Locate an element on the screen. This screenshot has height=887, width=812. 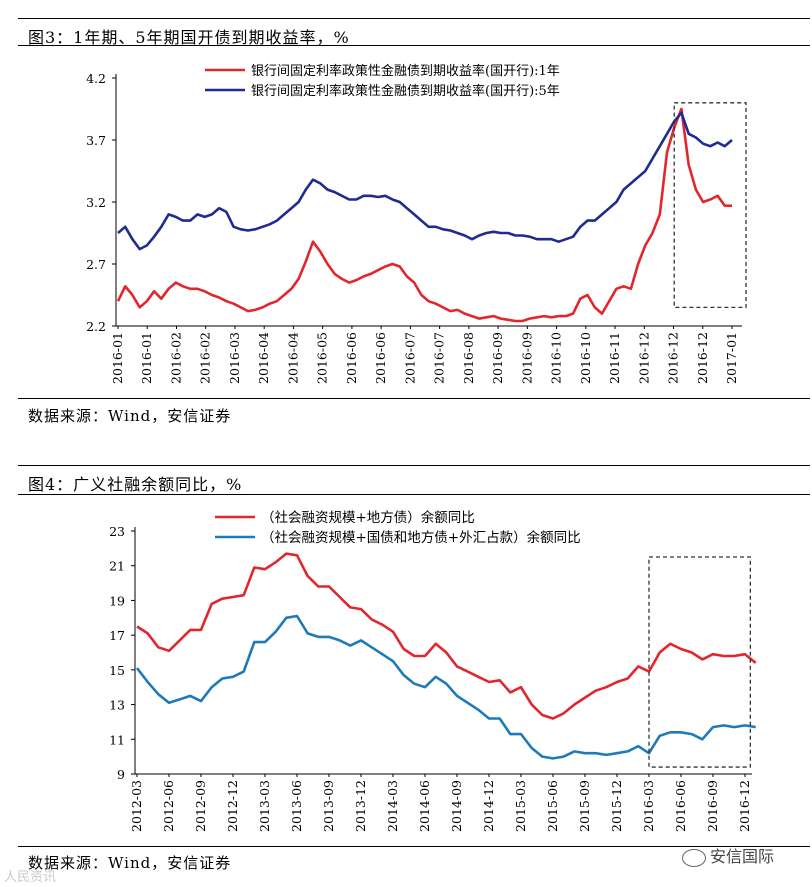
x-tick-label: 2014-09 is located at coordinates (456, 806).